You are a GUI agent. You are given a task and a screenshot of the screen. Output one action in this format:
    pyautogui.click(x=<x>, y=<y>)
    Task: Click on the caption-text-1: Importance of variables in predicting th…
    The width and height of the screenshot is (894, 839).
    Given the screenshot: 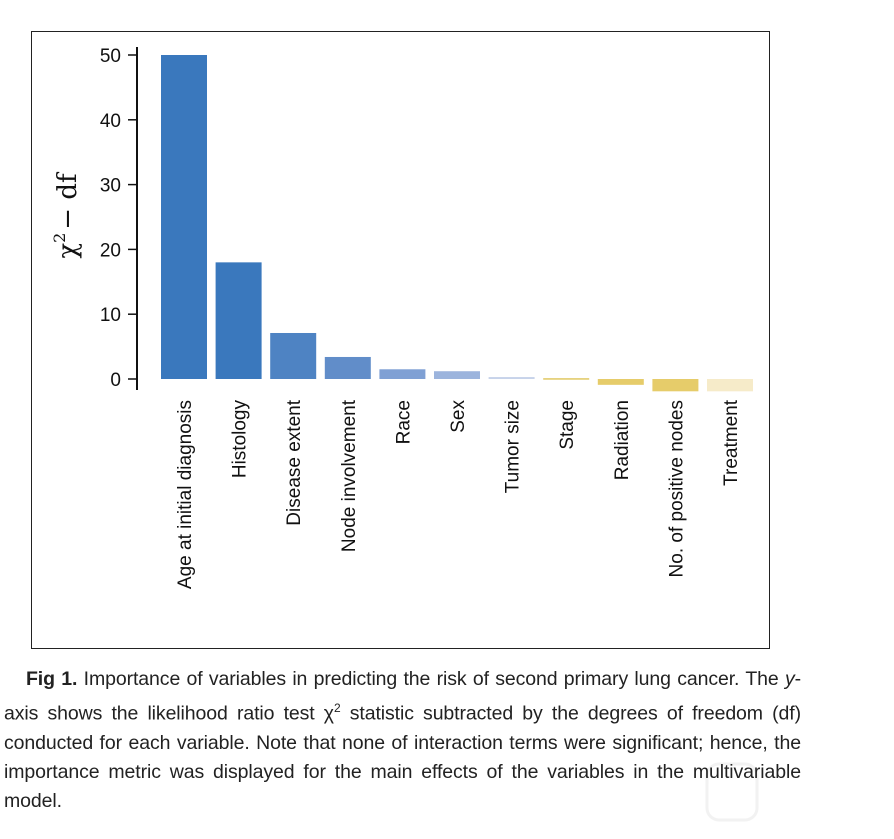 What is the action you would take?
    pyautogui.click(x=434, y=679)
    